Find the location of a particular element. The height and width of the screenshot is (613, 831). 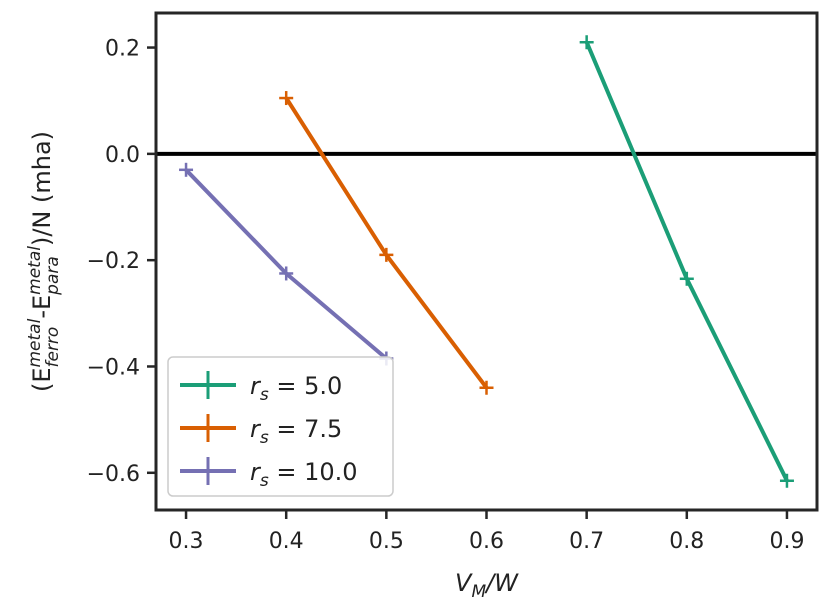

x-tick-label: 0.7 is located at coordinates (586, 541).